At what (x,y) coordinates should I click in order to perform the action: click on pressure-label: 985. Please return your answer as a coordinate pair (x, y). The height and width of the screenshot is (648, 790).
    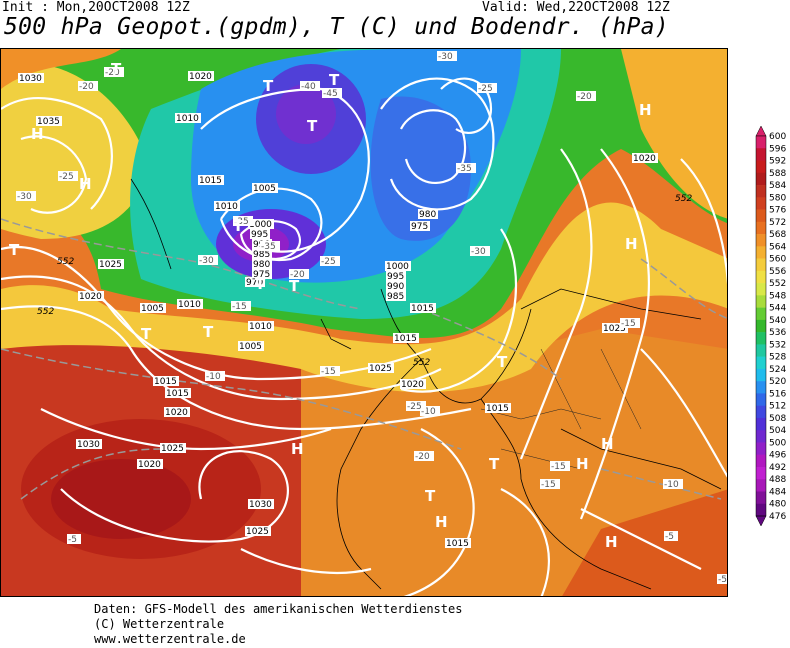
    Looking at the image, I should click on (395, 297).